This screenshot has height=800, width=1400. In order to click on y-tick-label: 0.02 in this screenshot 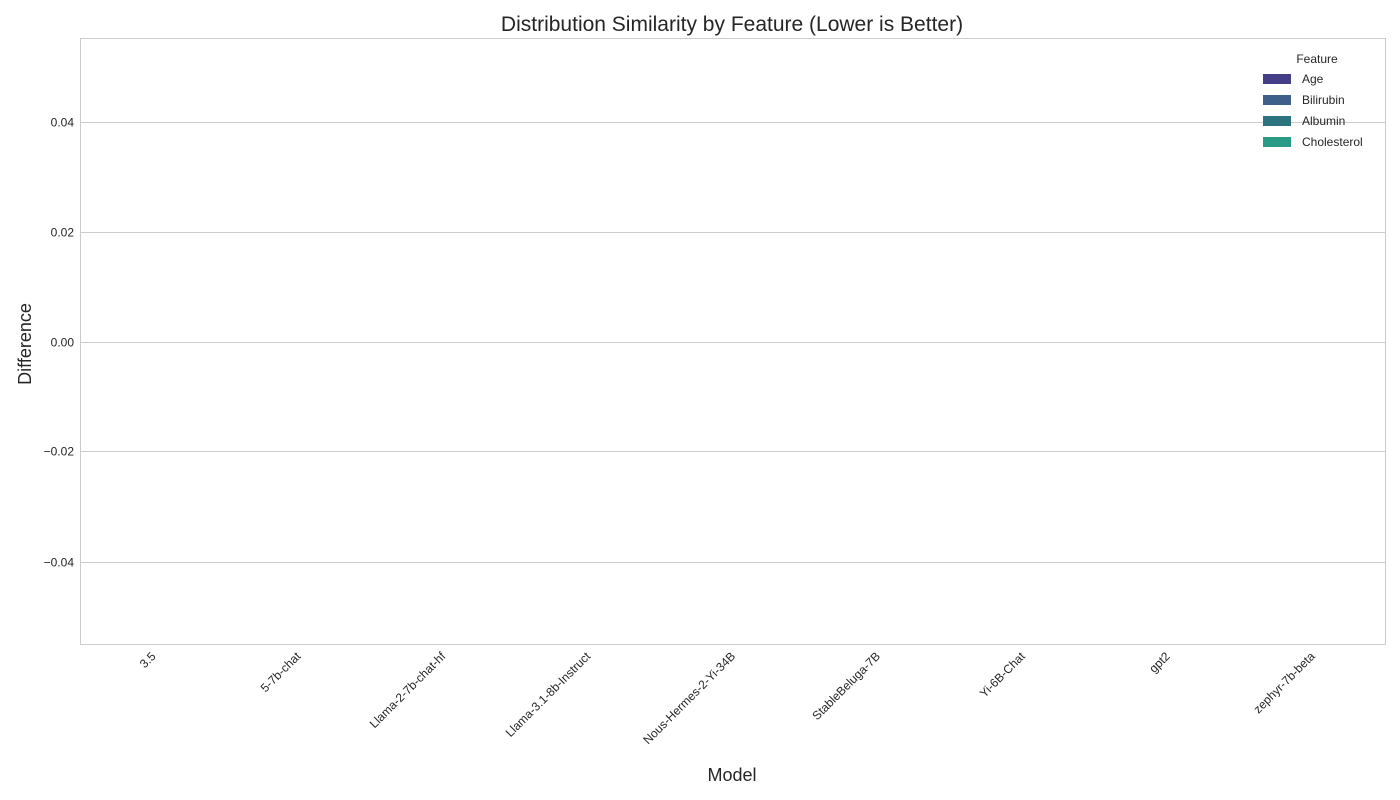, I will do `click(63, 233)`.